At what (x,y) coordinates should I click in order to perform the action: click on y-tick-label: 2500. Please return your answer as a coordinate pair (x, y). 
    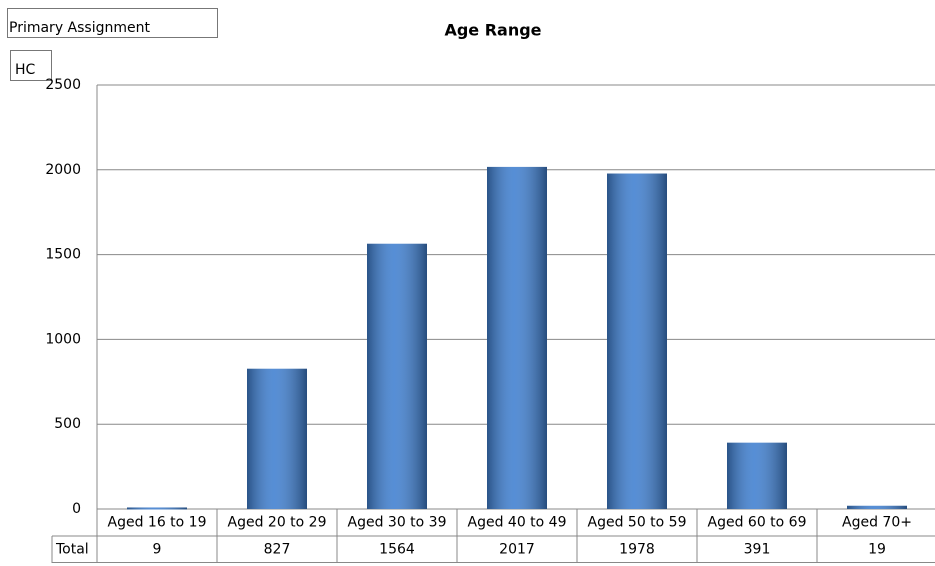
    Looking at the image, I should click on (63, 85).